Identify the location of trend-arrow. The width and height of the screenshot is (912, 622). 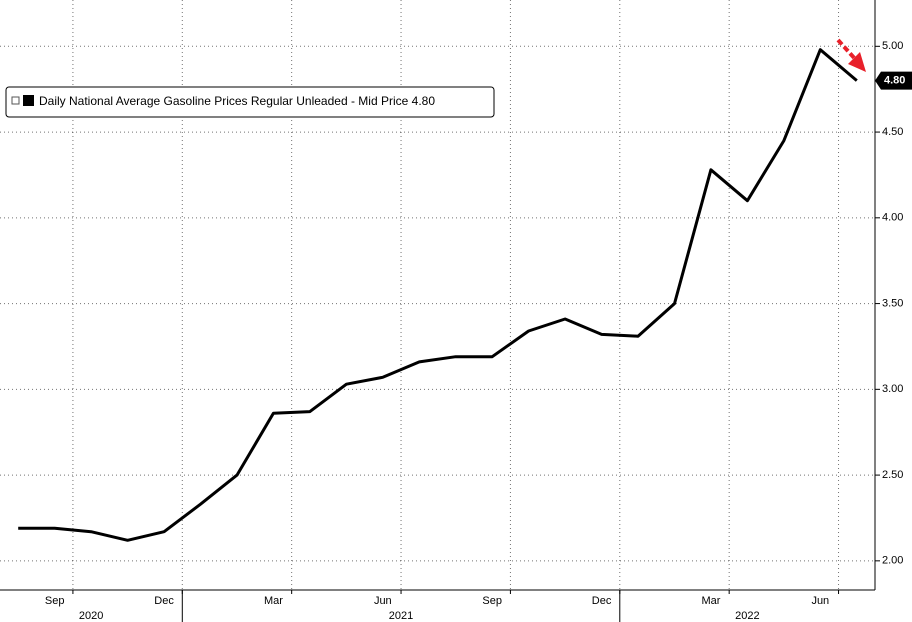
(851, 55).